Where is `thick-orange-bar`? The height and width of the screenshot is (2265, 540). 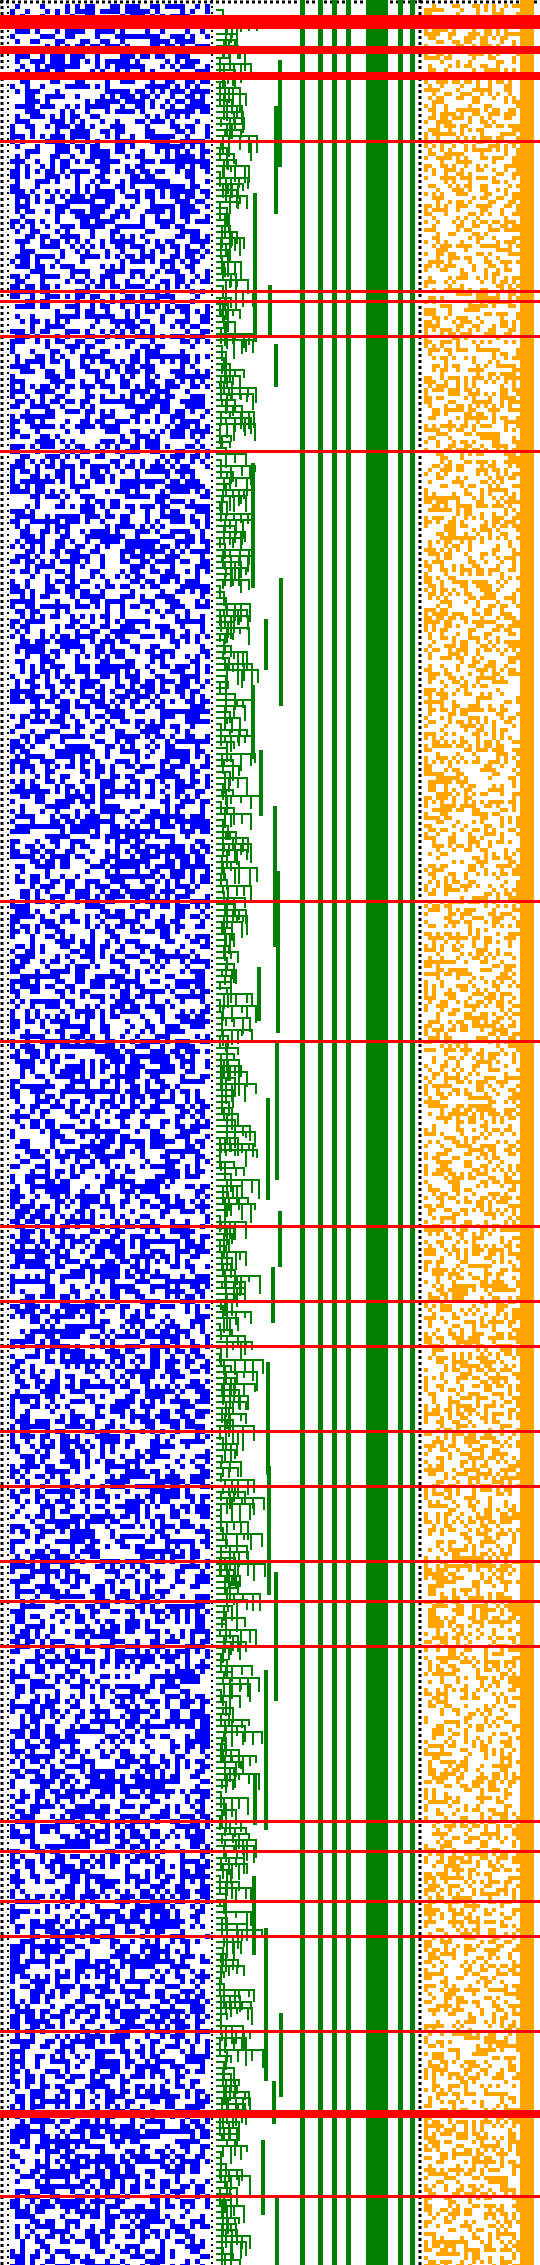
thick-orange-bar is located at coordinates (527, 1132).